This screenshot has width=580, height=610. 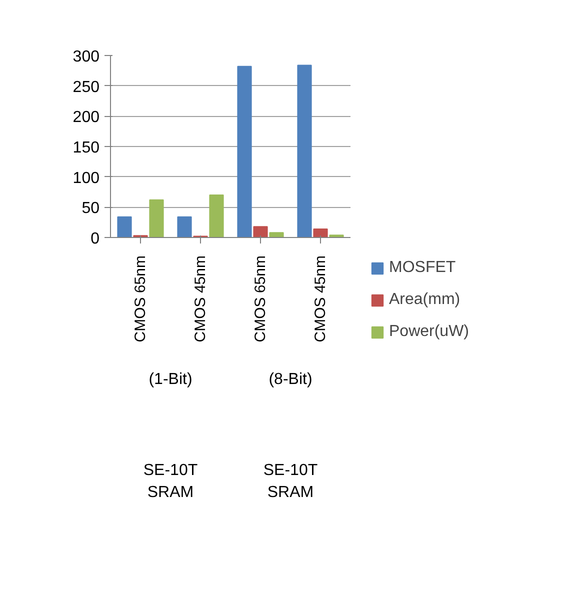 I want to click on legend-label: Power(uW), so click(x=429, y=332).